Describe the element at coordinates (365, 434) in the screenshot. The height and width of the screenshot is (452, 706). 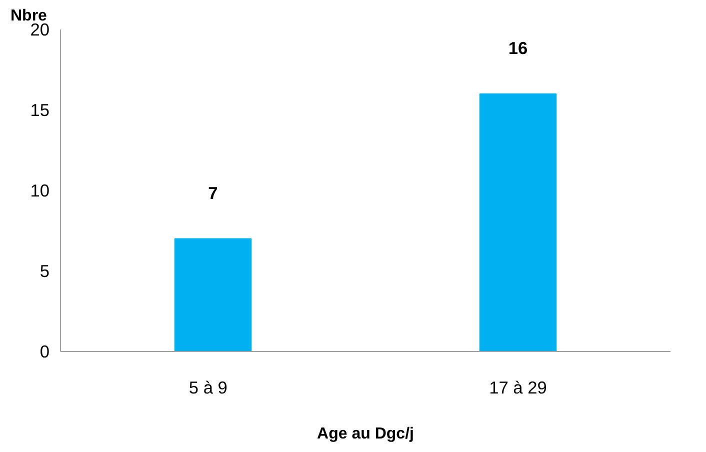
I see `x-axis-title: Age au Dgc/j` at that location.